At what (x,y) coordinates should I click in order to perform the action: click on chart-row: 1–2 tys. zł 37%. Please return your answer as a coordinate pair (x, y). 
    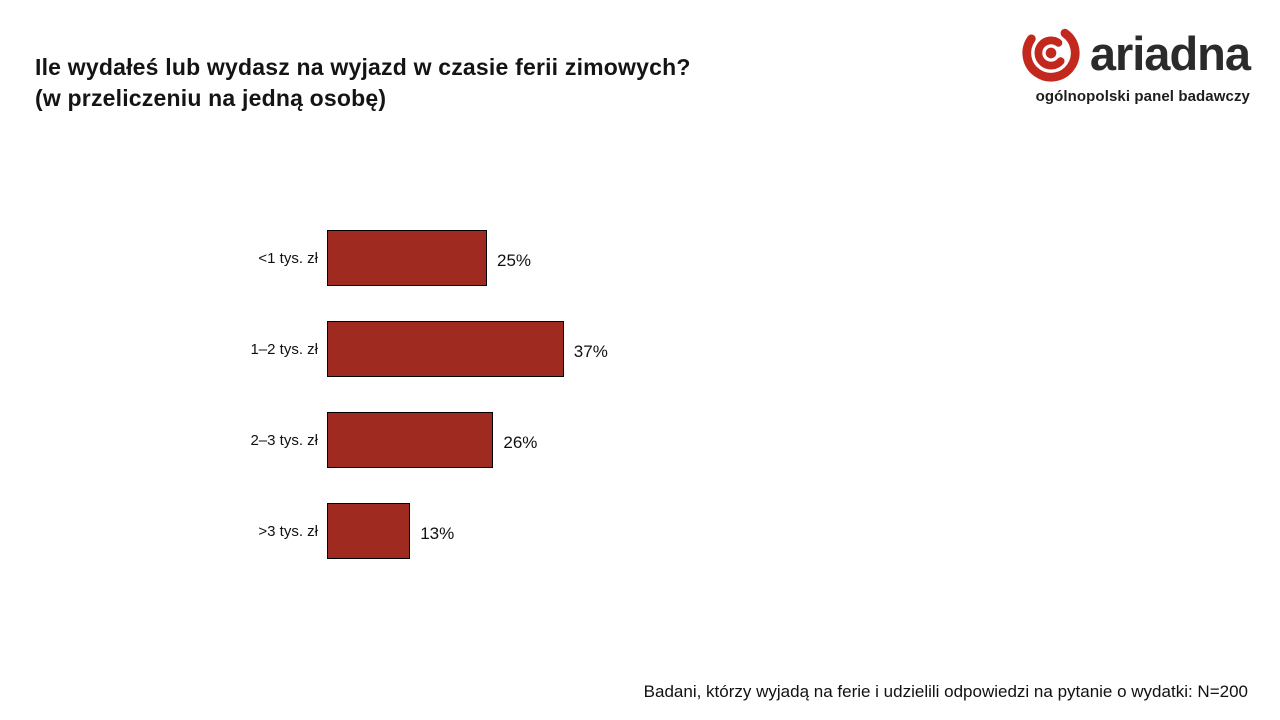
    Looking at the image, I should click on (640, 349).